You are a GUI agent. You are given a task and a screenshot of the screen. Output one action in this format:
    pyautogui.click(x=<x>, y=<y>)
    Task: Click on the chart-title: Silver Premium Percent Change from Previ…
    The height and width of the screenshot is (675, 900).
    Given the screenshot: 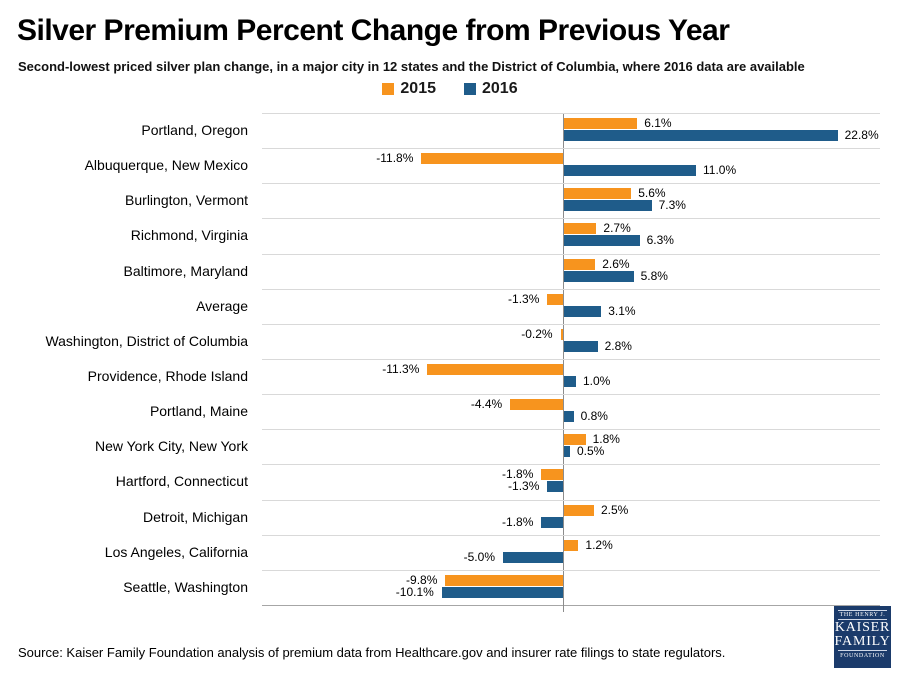 What is the action you would take?
    pyautogui.click(x=373, y=30)
    